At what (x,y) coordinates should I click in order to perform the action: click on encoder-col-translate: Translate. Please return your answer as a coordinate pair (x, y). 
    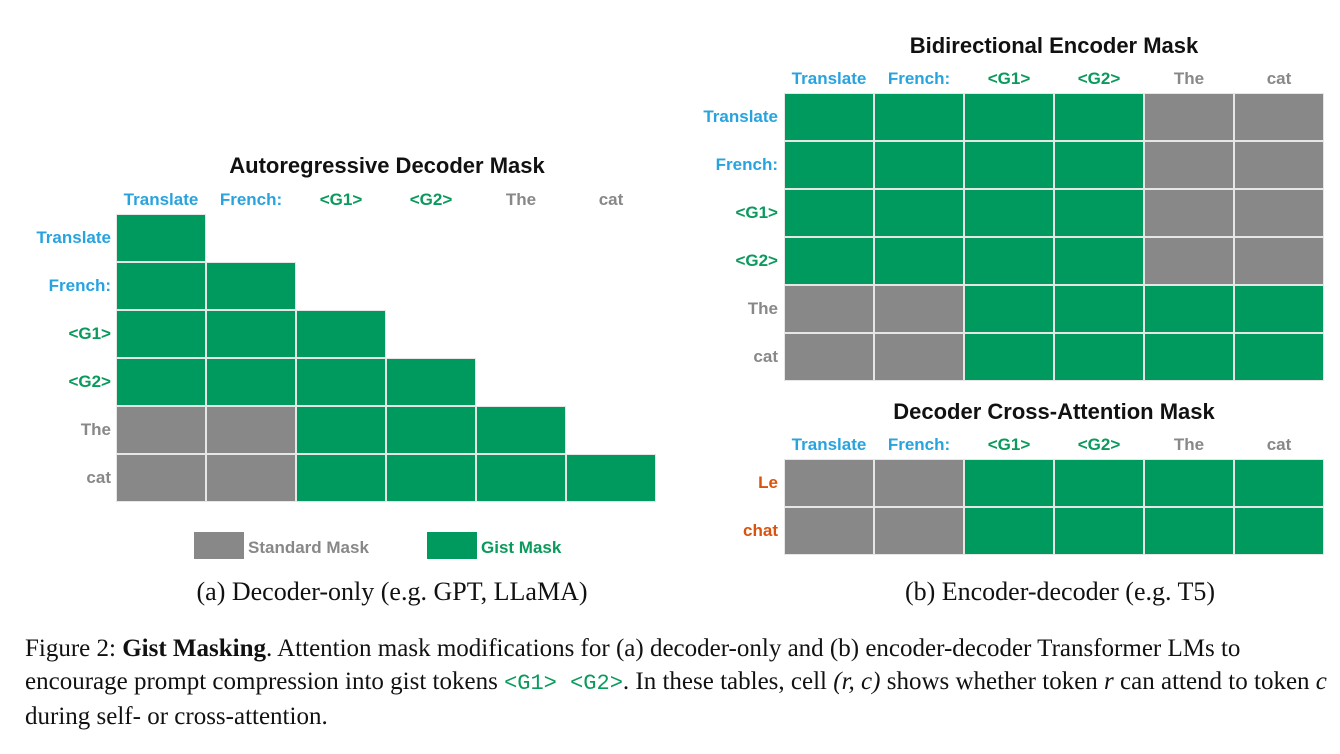
    Looking at the image, I should click on (829, 78).